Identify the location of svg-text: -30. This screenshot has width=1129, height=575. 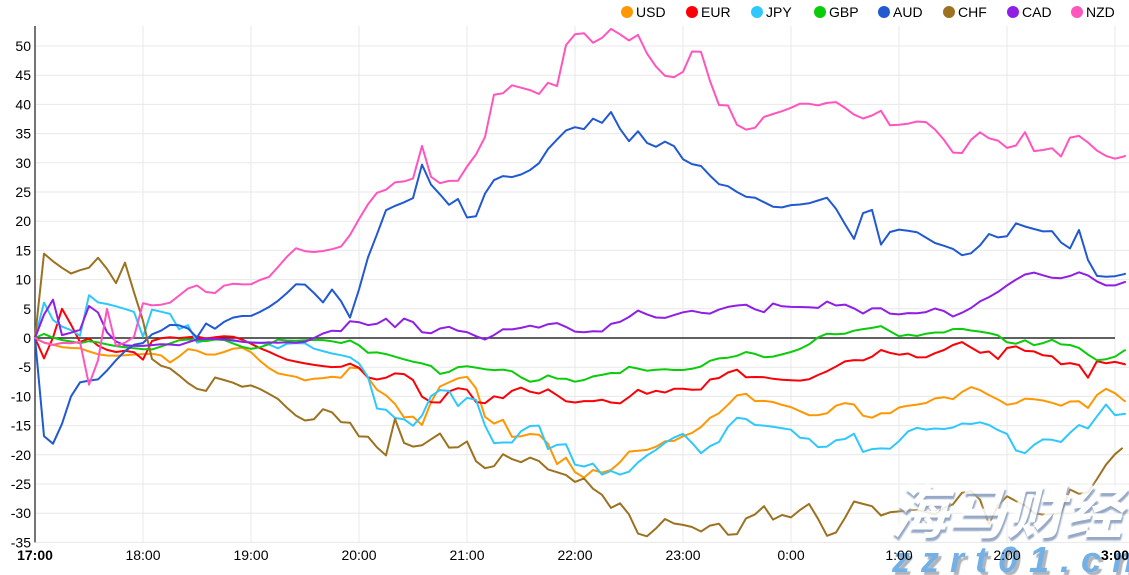
(21, 513).